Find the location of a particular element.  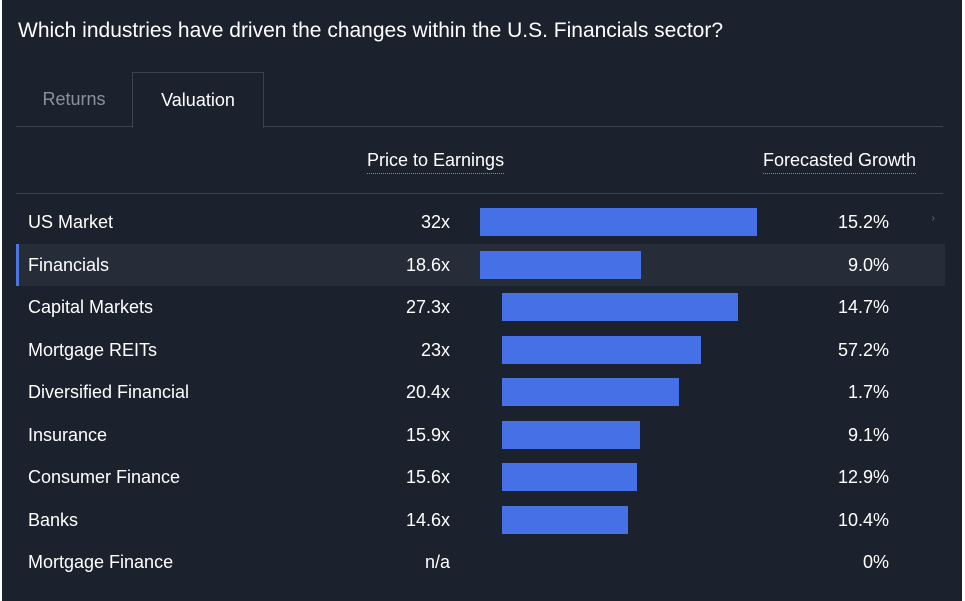

column-header-price-to-earnings: Price to Earnings is located at coordinates (436, 162).